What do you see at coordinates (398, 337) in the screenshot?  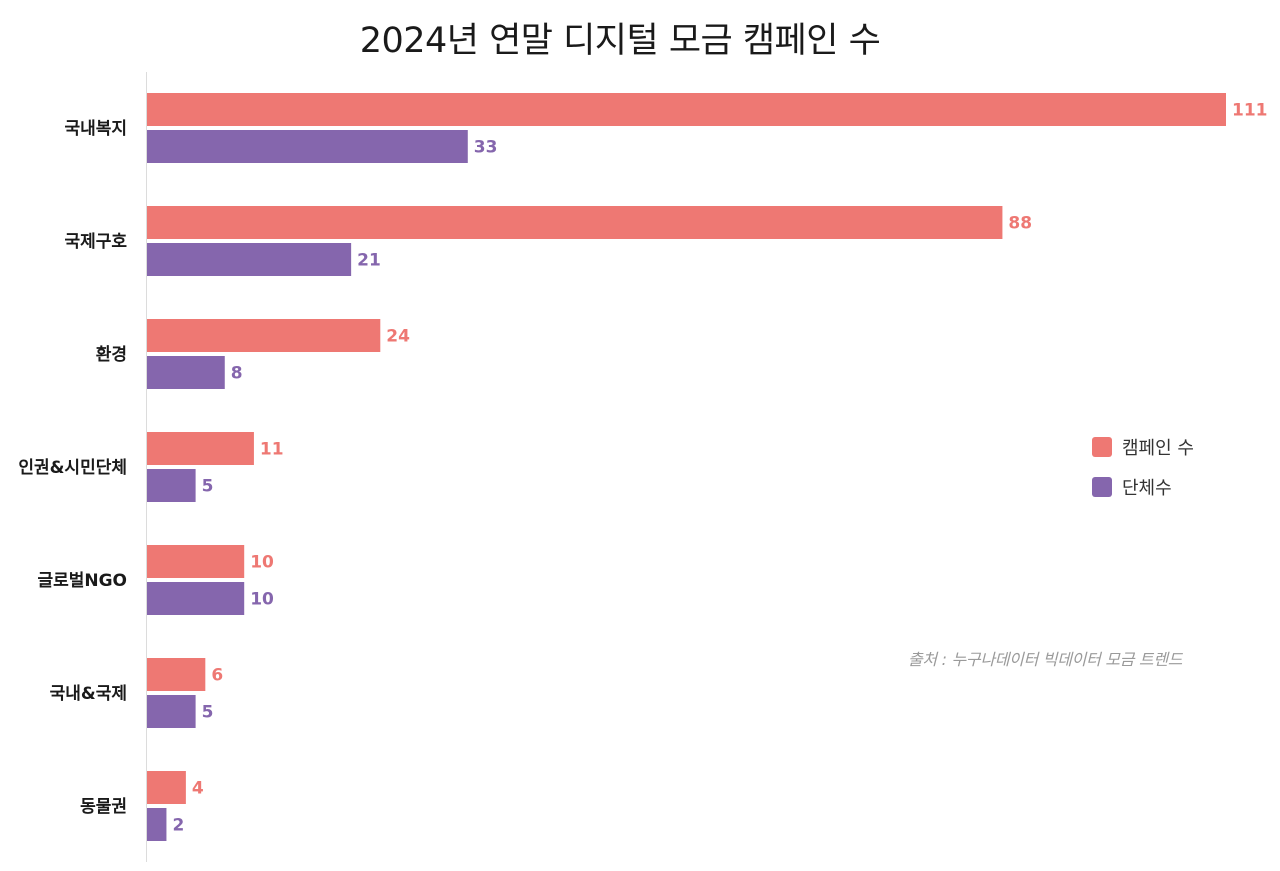 I see `value-label-campaigns: 24` at bounding box center [398, 337].